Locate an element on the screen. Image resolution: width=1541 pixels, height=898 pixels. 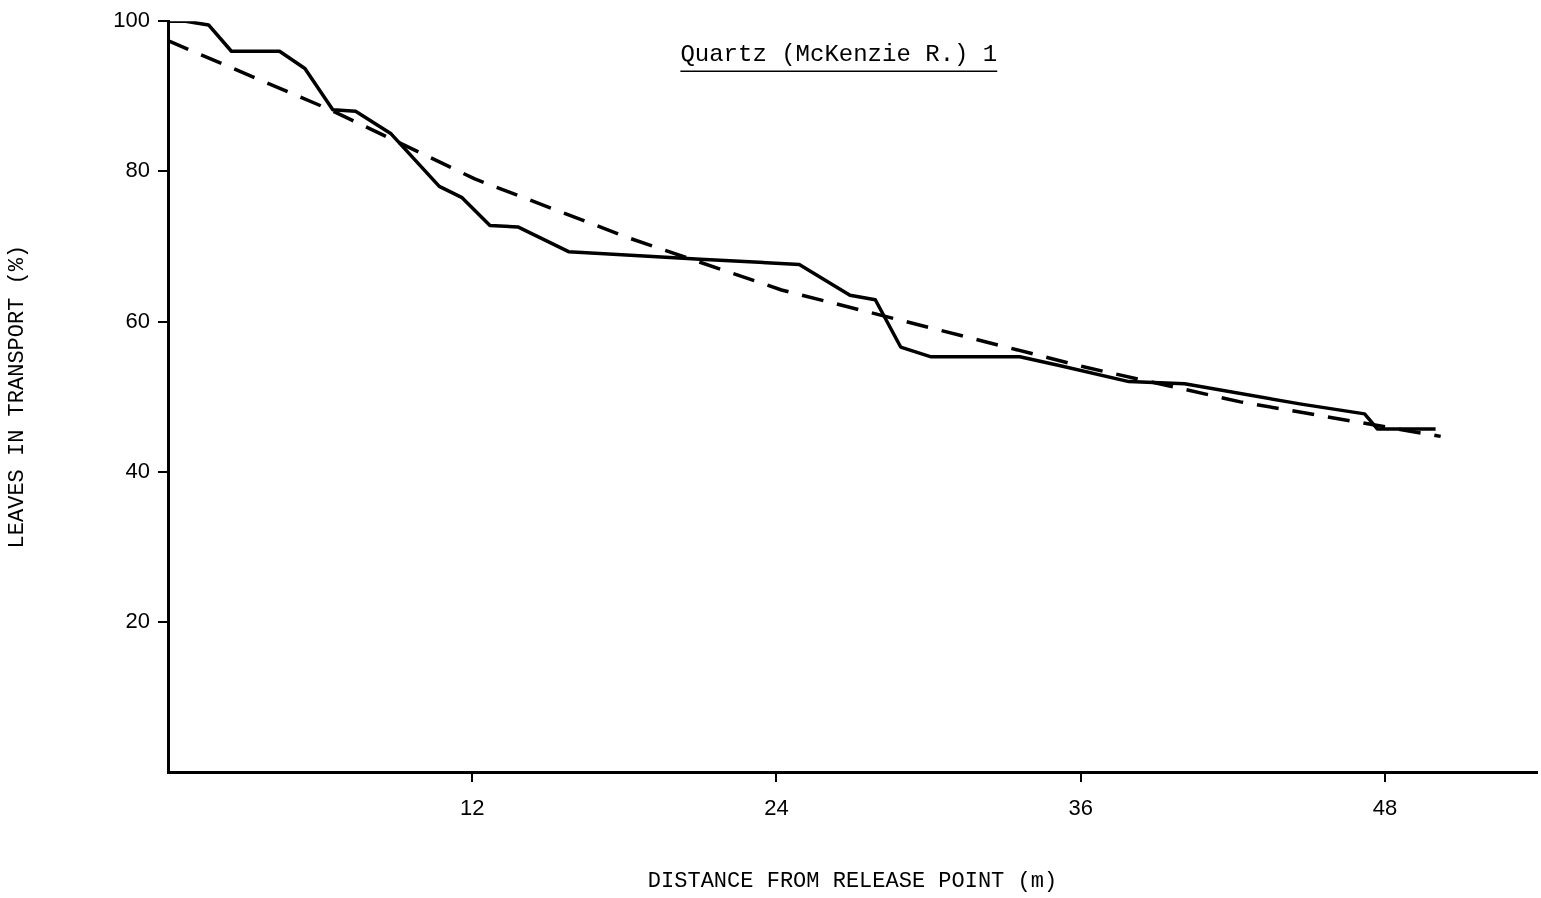
y-tick-label: 20 is located at coordinates (137, 620).